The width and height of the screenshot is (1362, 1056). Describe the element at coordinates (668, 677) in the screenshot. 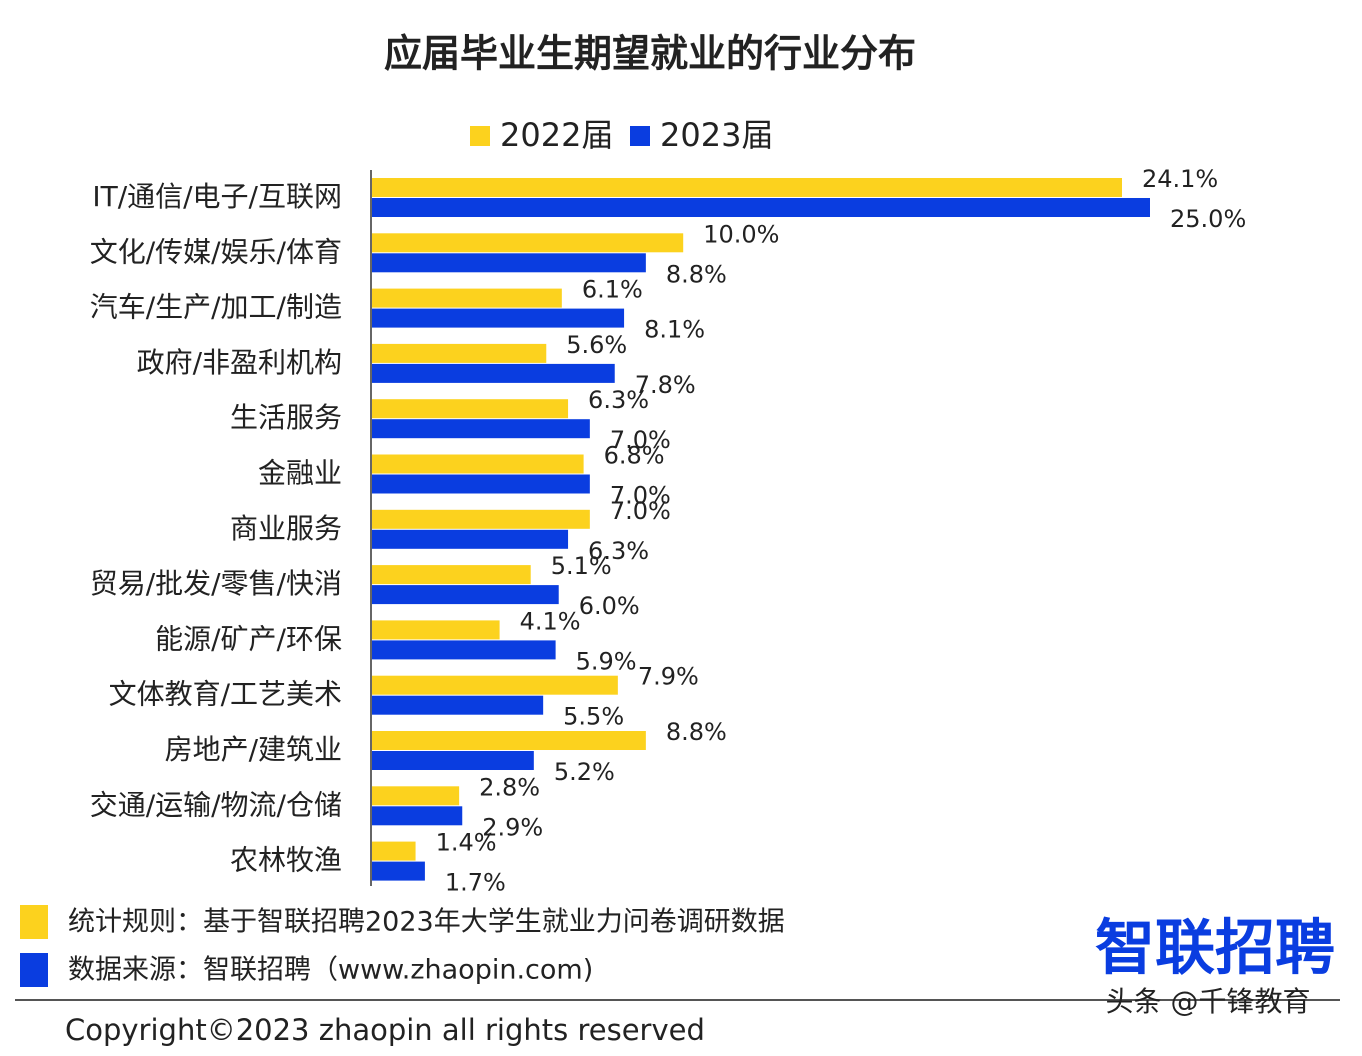

I see `data-label: 7.9%` at that location.